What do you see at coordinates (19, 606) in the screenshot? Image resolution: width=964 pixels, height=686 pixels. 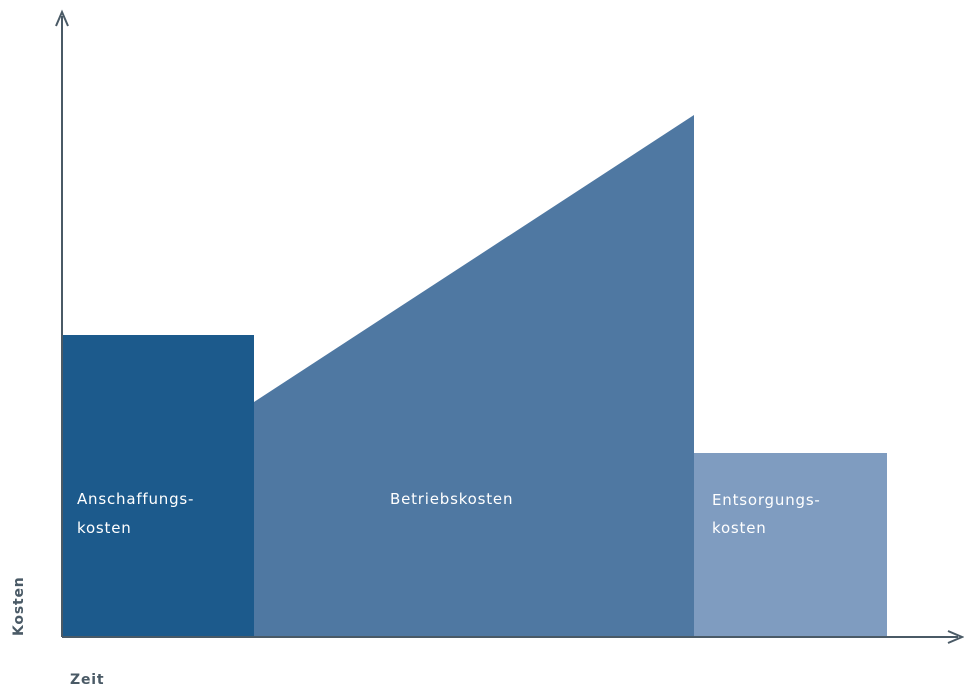 I see `y-axis-label: Kosten` at bounding box center [19, 606].